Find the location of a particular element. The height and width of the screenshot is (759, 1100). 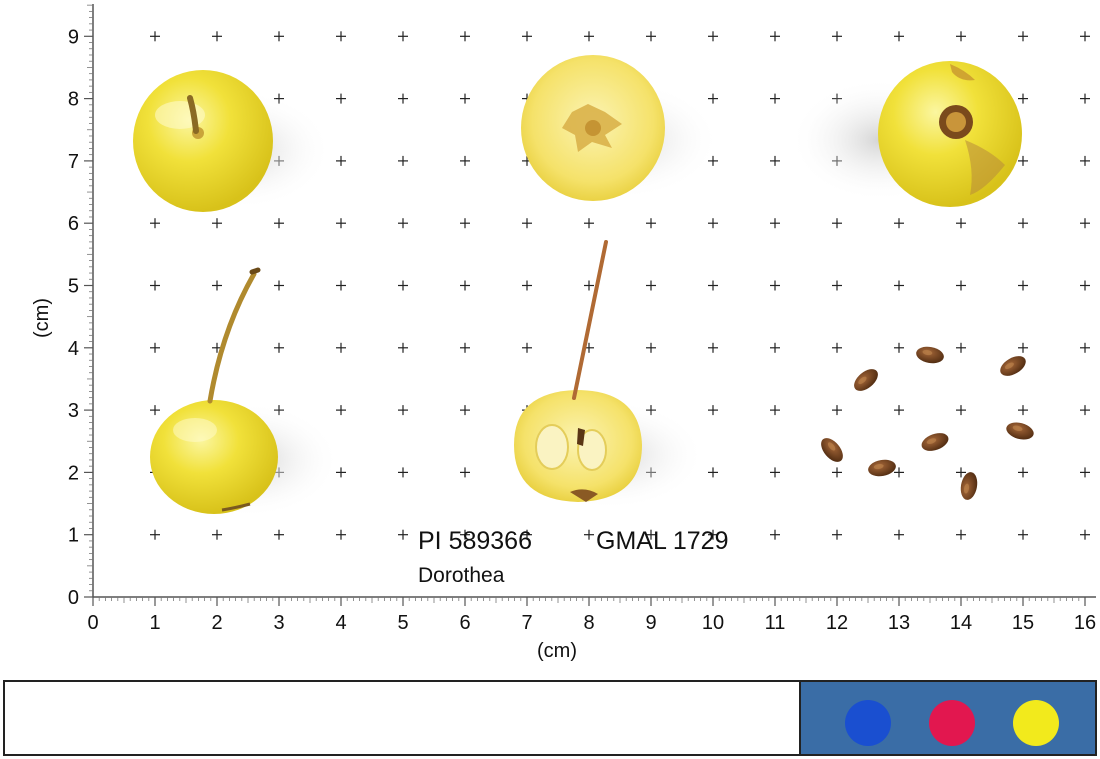

x-tick-label: 6 is located at coordinates (464, 623).